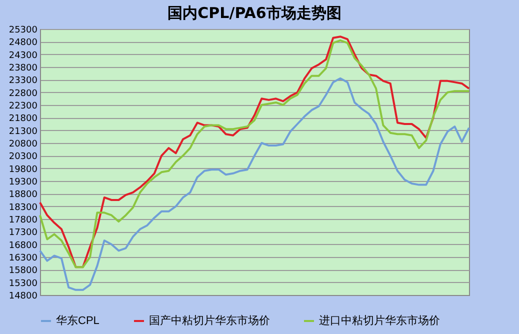  Describe the element at coordinates (23, 43) in the screenshot. I see `y-tick-label: 24800` at that location.